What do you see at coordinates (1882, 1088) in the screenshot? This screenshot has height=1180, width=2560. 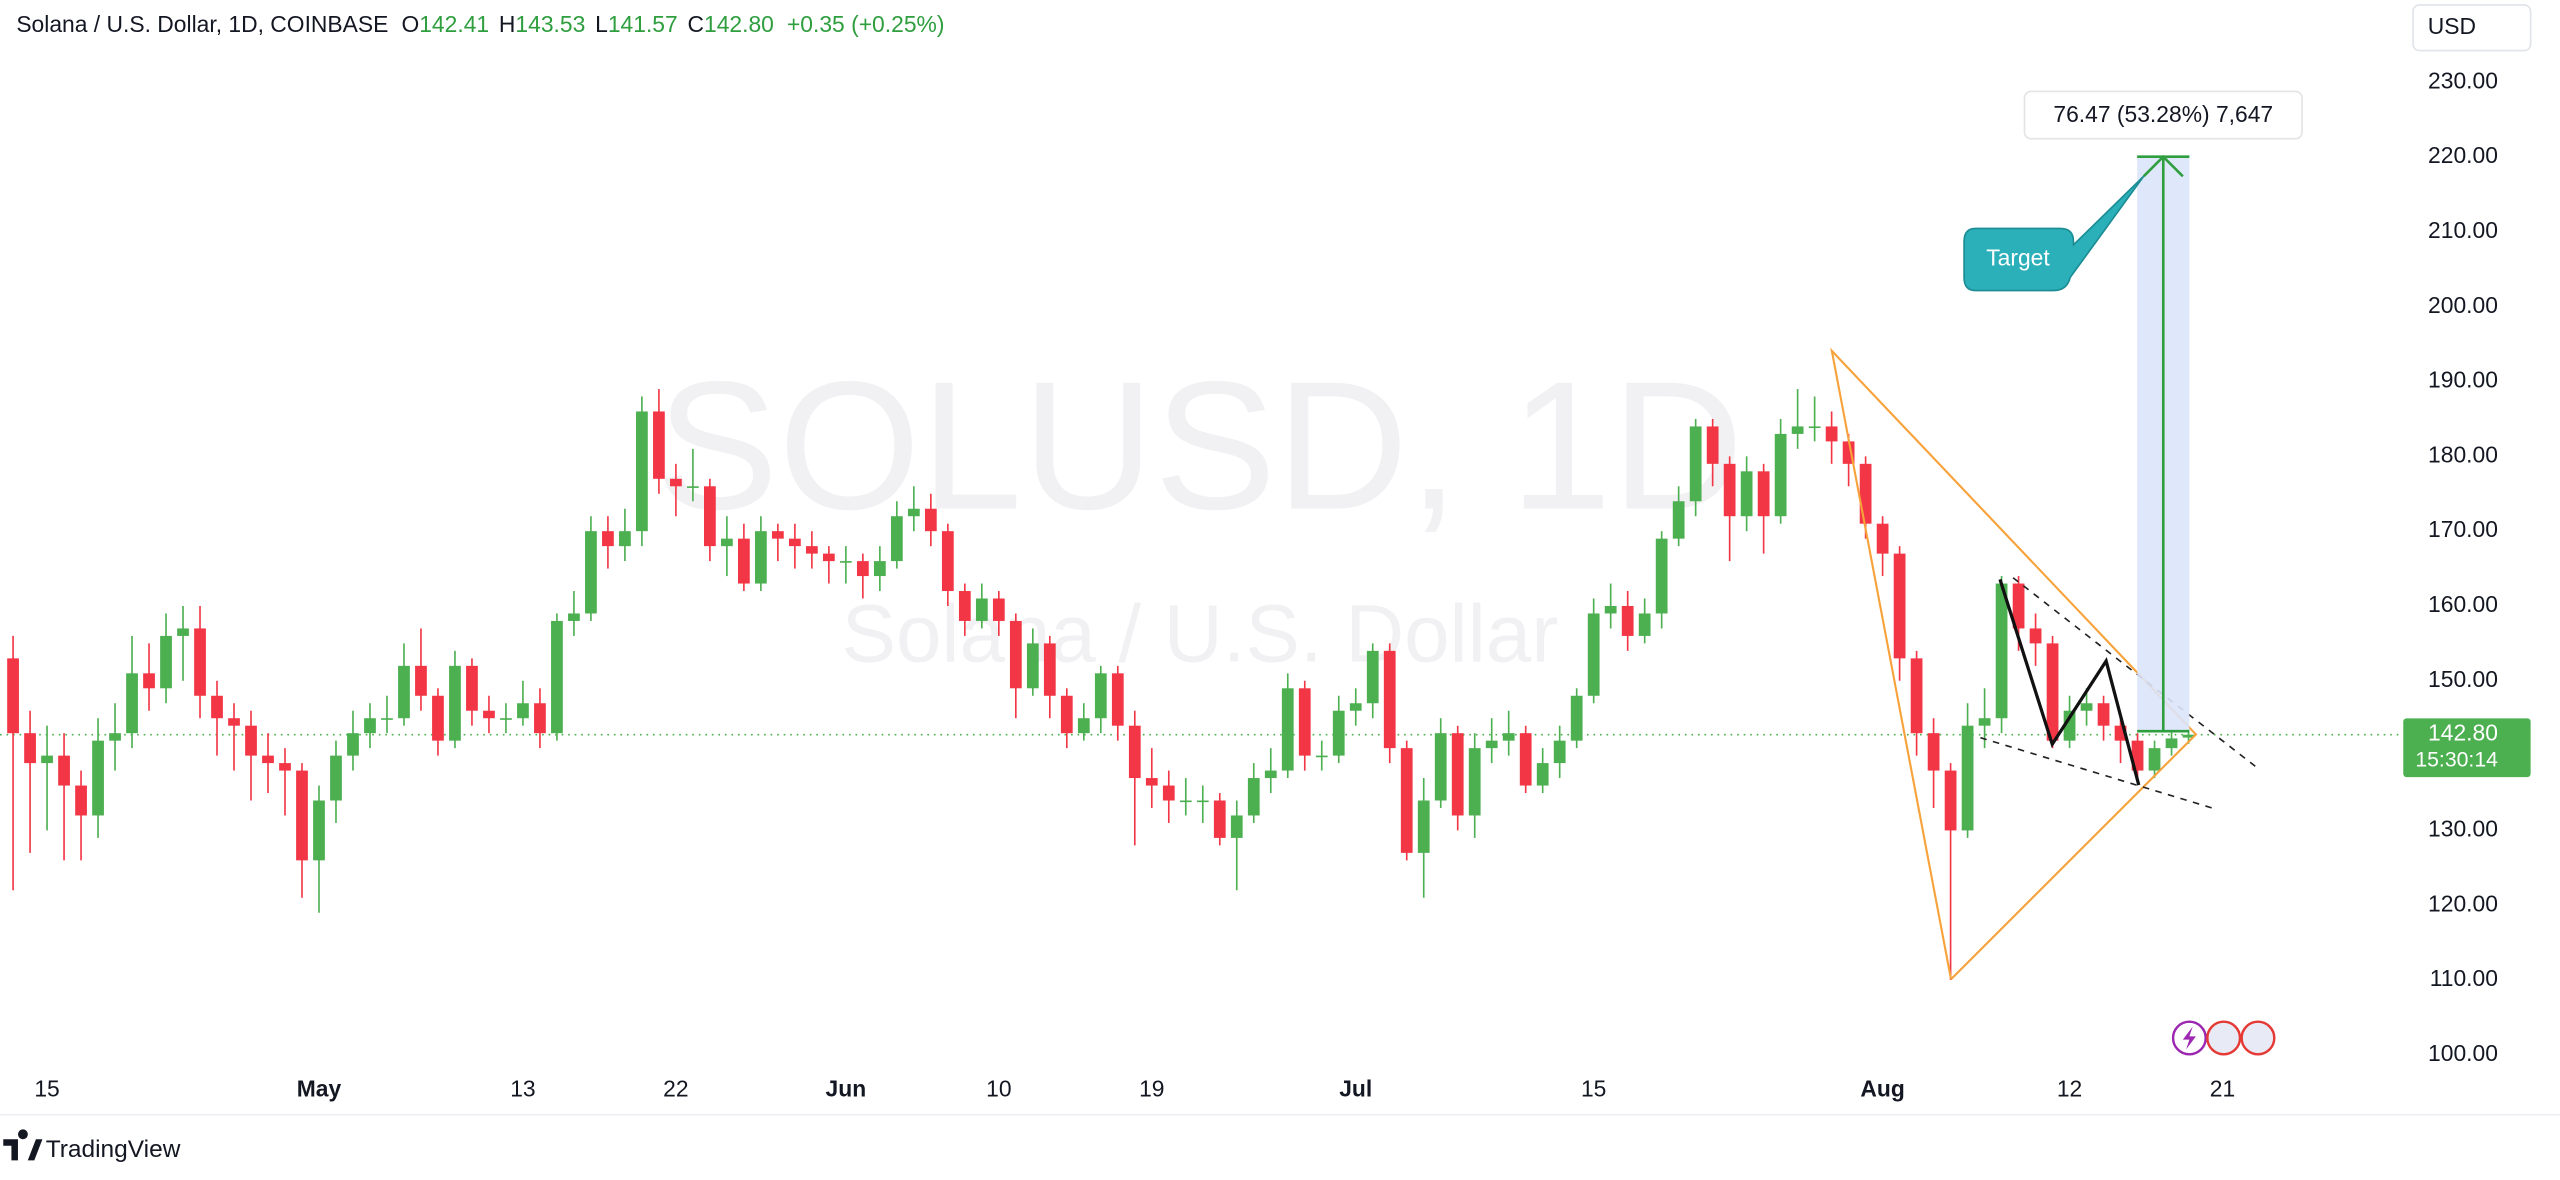 I see `x-tick-label: Aug` at bounding box center [1882, 1088].